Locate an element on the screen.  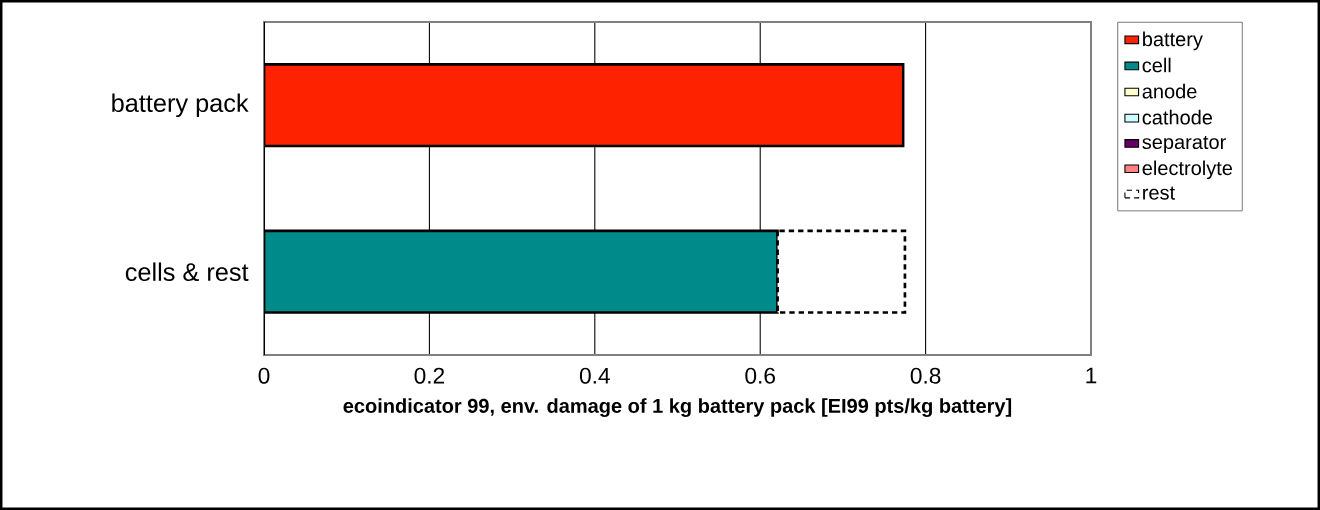
x-tick-label: 0 is located at coordinates (264, 375).